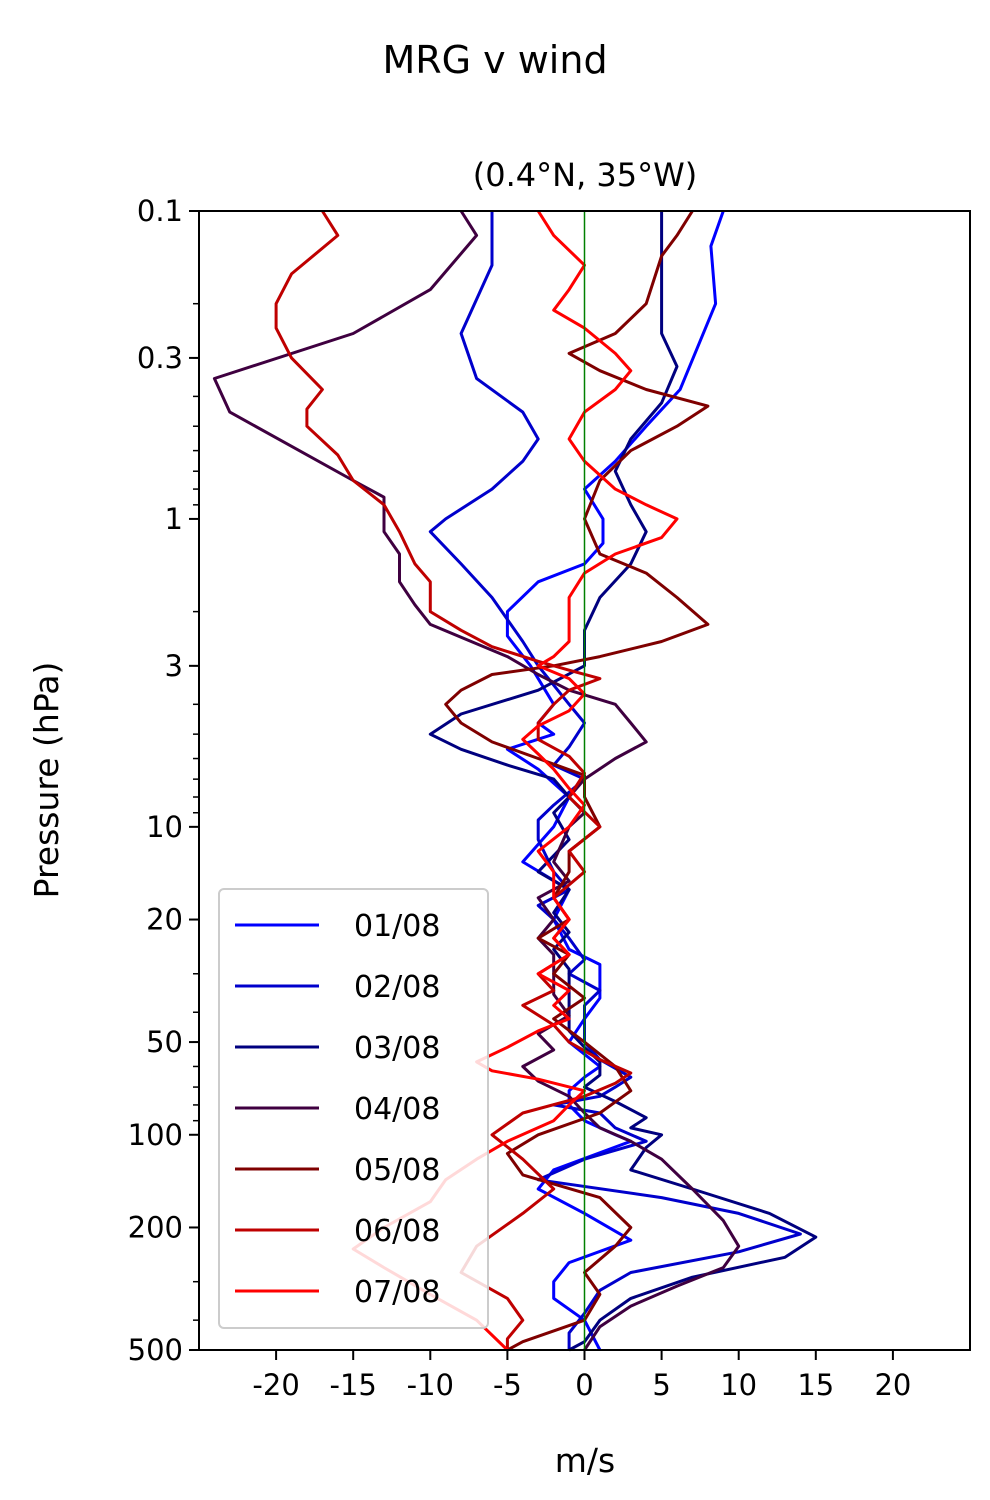 The width and height of the screenshot is (990, 1500). Describe the element at coordinates (275, 1385) in the screenshot. I see `x-tick-label: -20` at that location.